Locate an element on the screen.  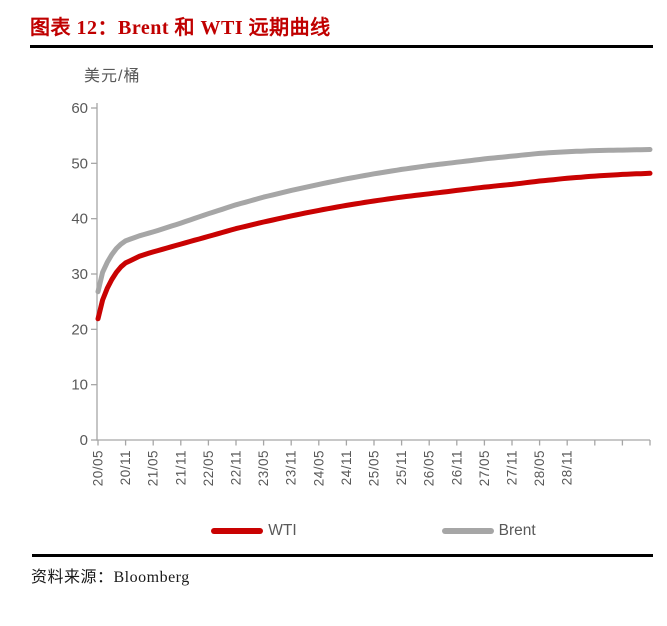
x-tick-label: 20/05 is located at coordinates (98, 468).